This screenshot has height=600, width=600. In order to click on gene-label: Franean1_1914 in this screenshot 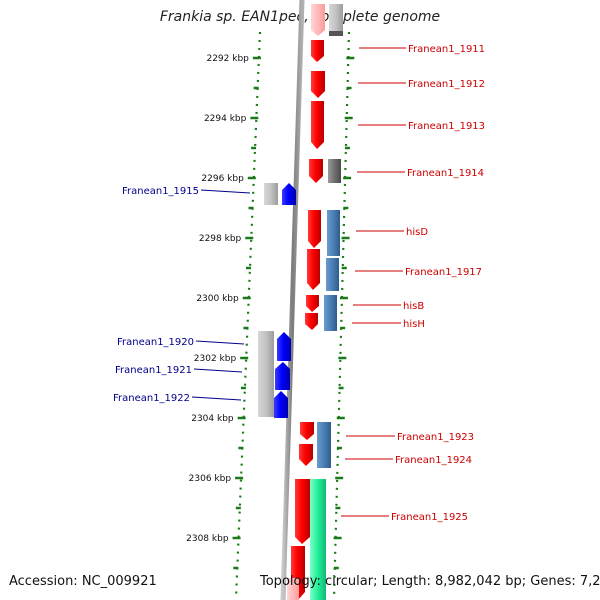, I will do `click(445, 173)`.